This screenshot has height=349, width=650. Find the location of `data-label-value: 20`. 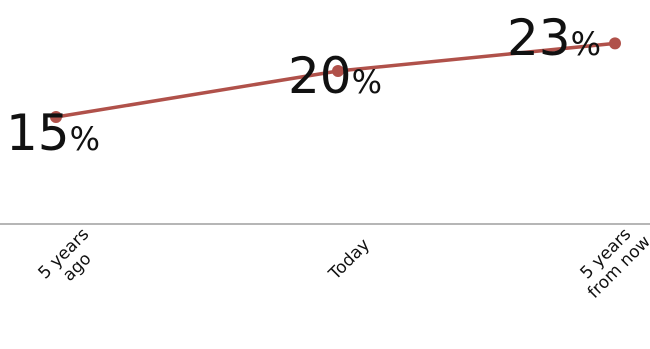

data-label-value: 20 is located at coordinates (320, 76).